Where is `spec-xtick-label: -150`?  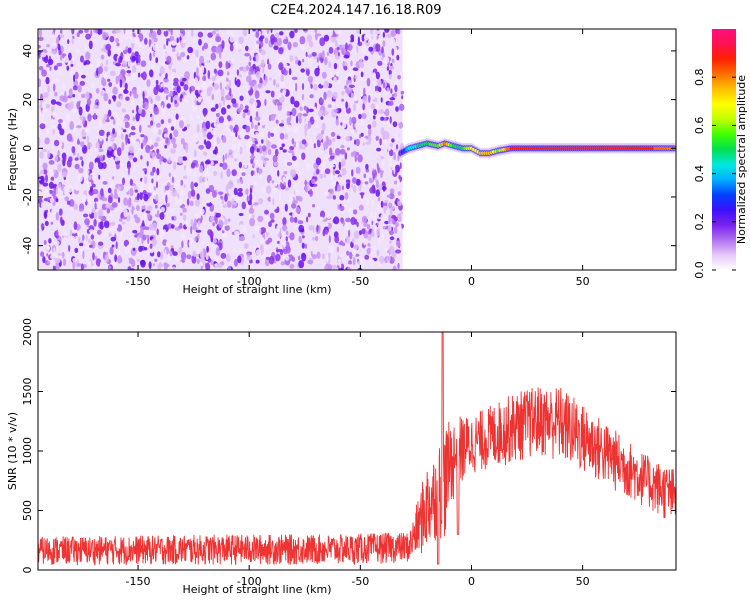 spec-xtick-label: -150 is located at coordinates (138, 281).